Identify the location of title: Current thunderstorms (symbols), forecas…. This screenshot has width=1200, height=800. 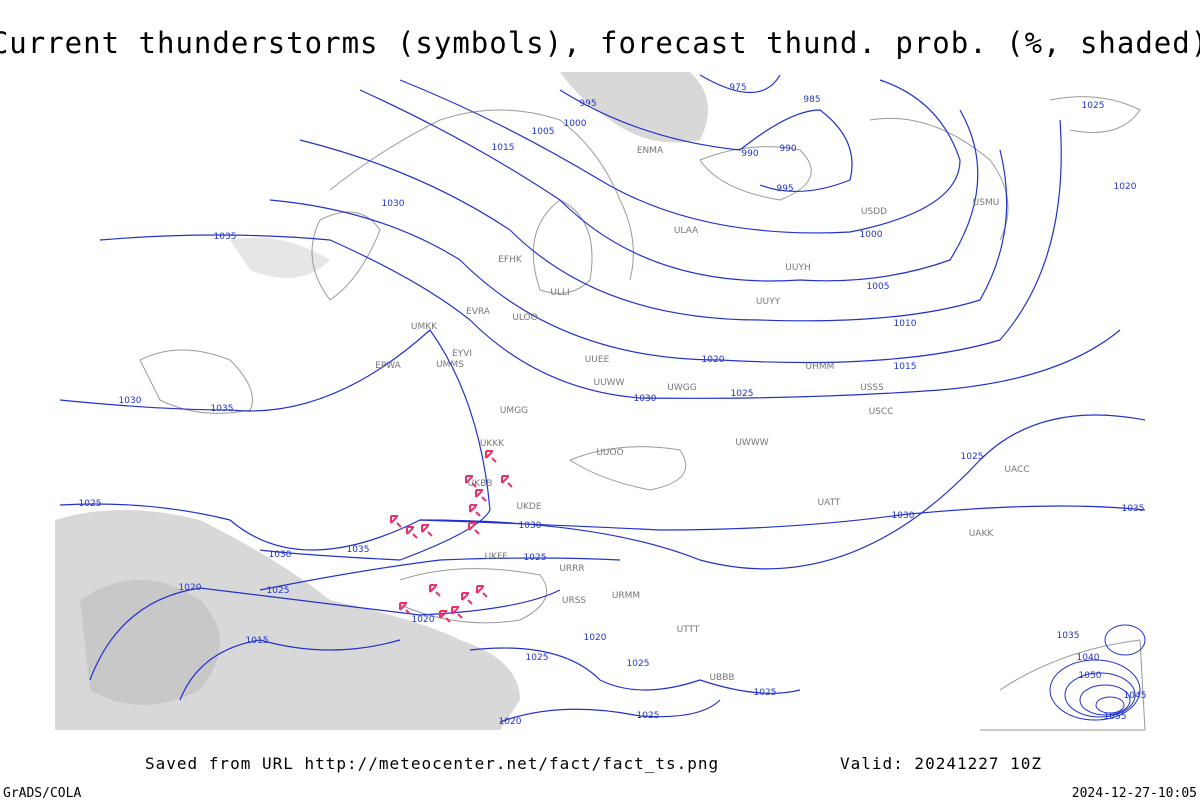
(600, 43).